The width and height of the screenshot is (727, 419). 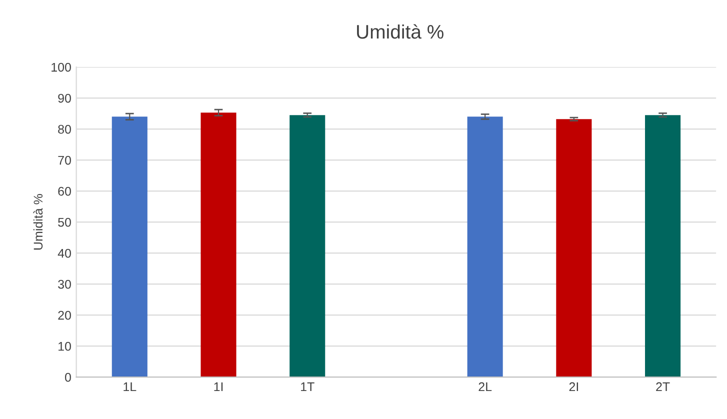 I want to click on x-tick-label: 2L, so click(x=485, y=387).